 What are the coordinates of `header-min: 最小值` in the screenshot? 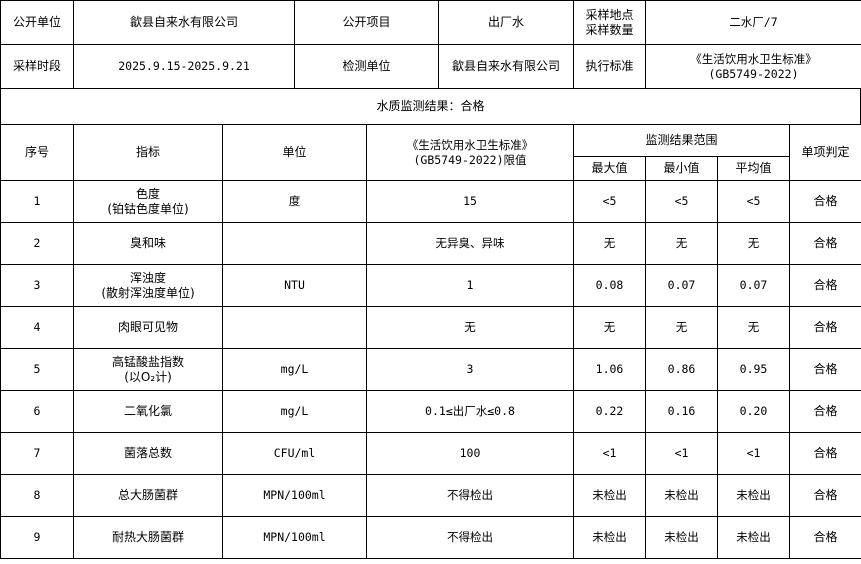 It's located at (681, 168).